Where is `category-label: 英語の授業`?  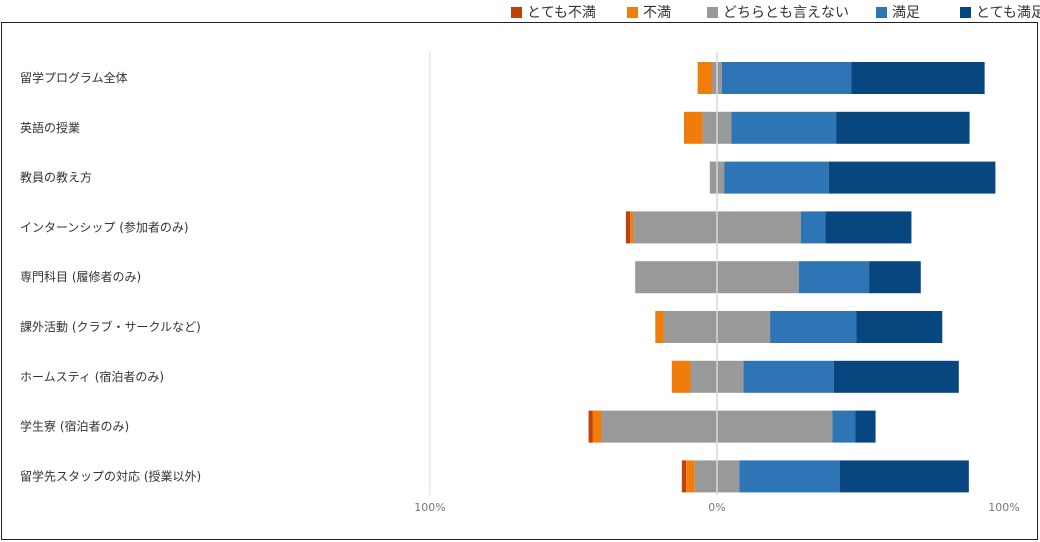
category-label: 英語の授業 is located at coordinates (50, 127).